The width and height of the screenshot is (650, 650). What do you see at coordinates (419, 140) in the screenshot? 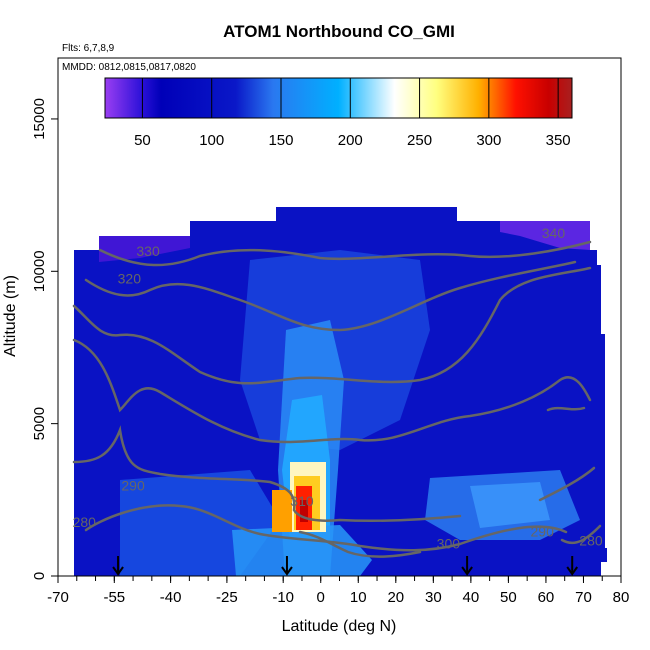
I see `colorbar-tick-label: 250` at bounding box center [419, 140].